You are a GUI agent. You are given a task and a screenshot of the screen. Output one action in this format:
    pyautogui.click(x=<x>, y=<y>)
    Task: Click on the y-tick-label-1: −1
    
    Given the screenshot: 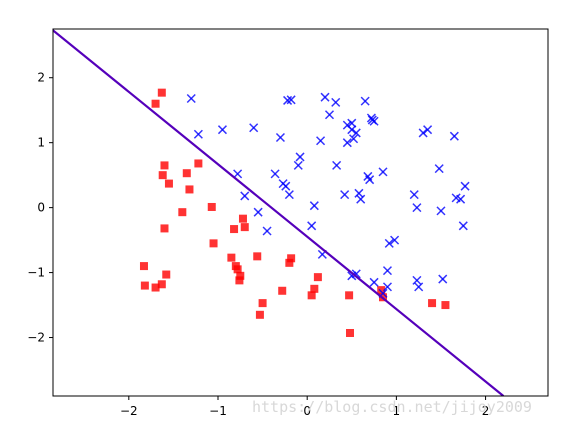 What is the action you would take?
    pyautogui.click(x=36, y=273)
    